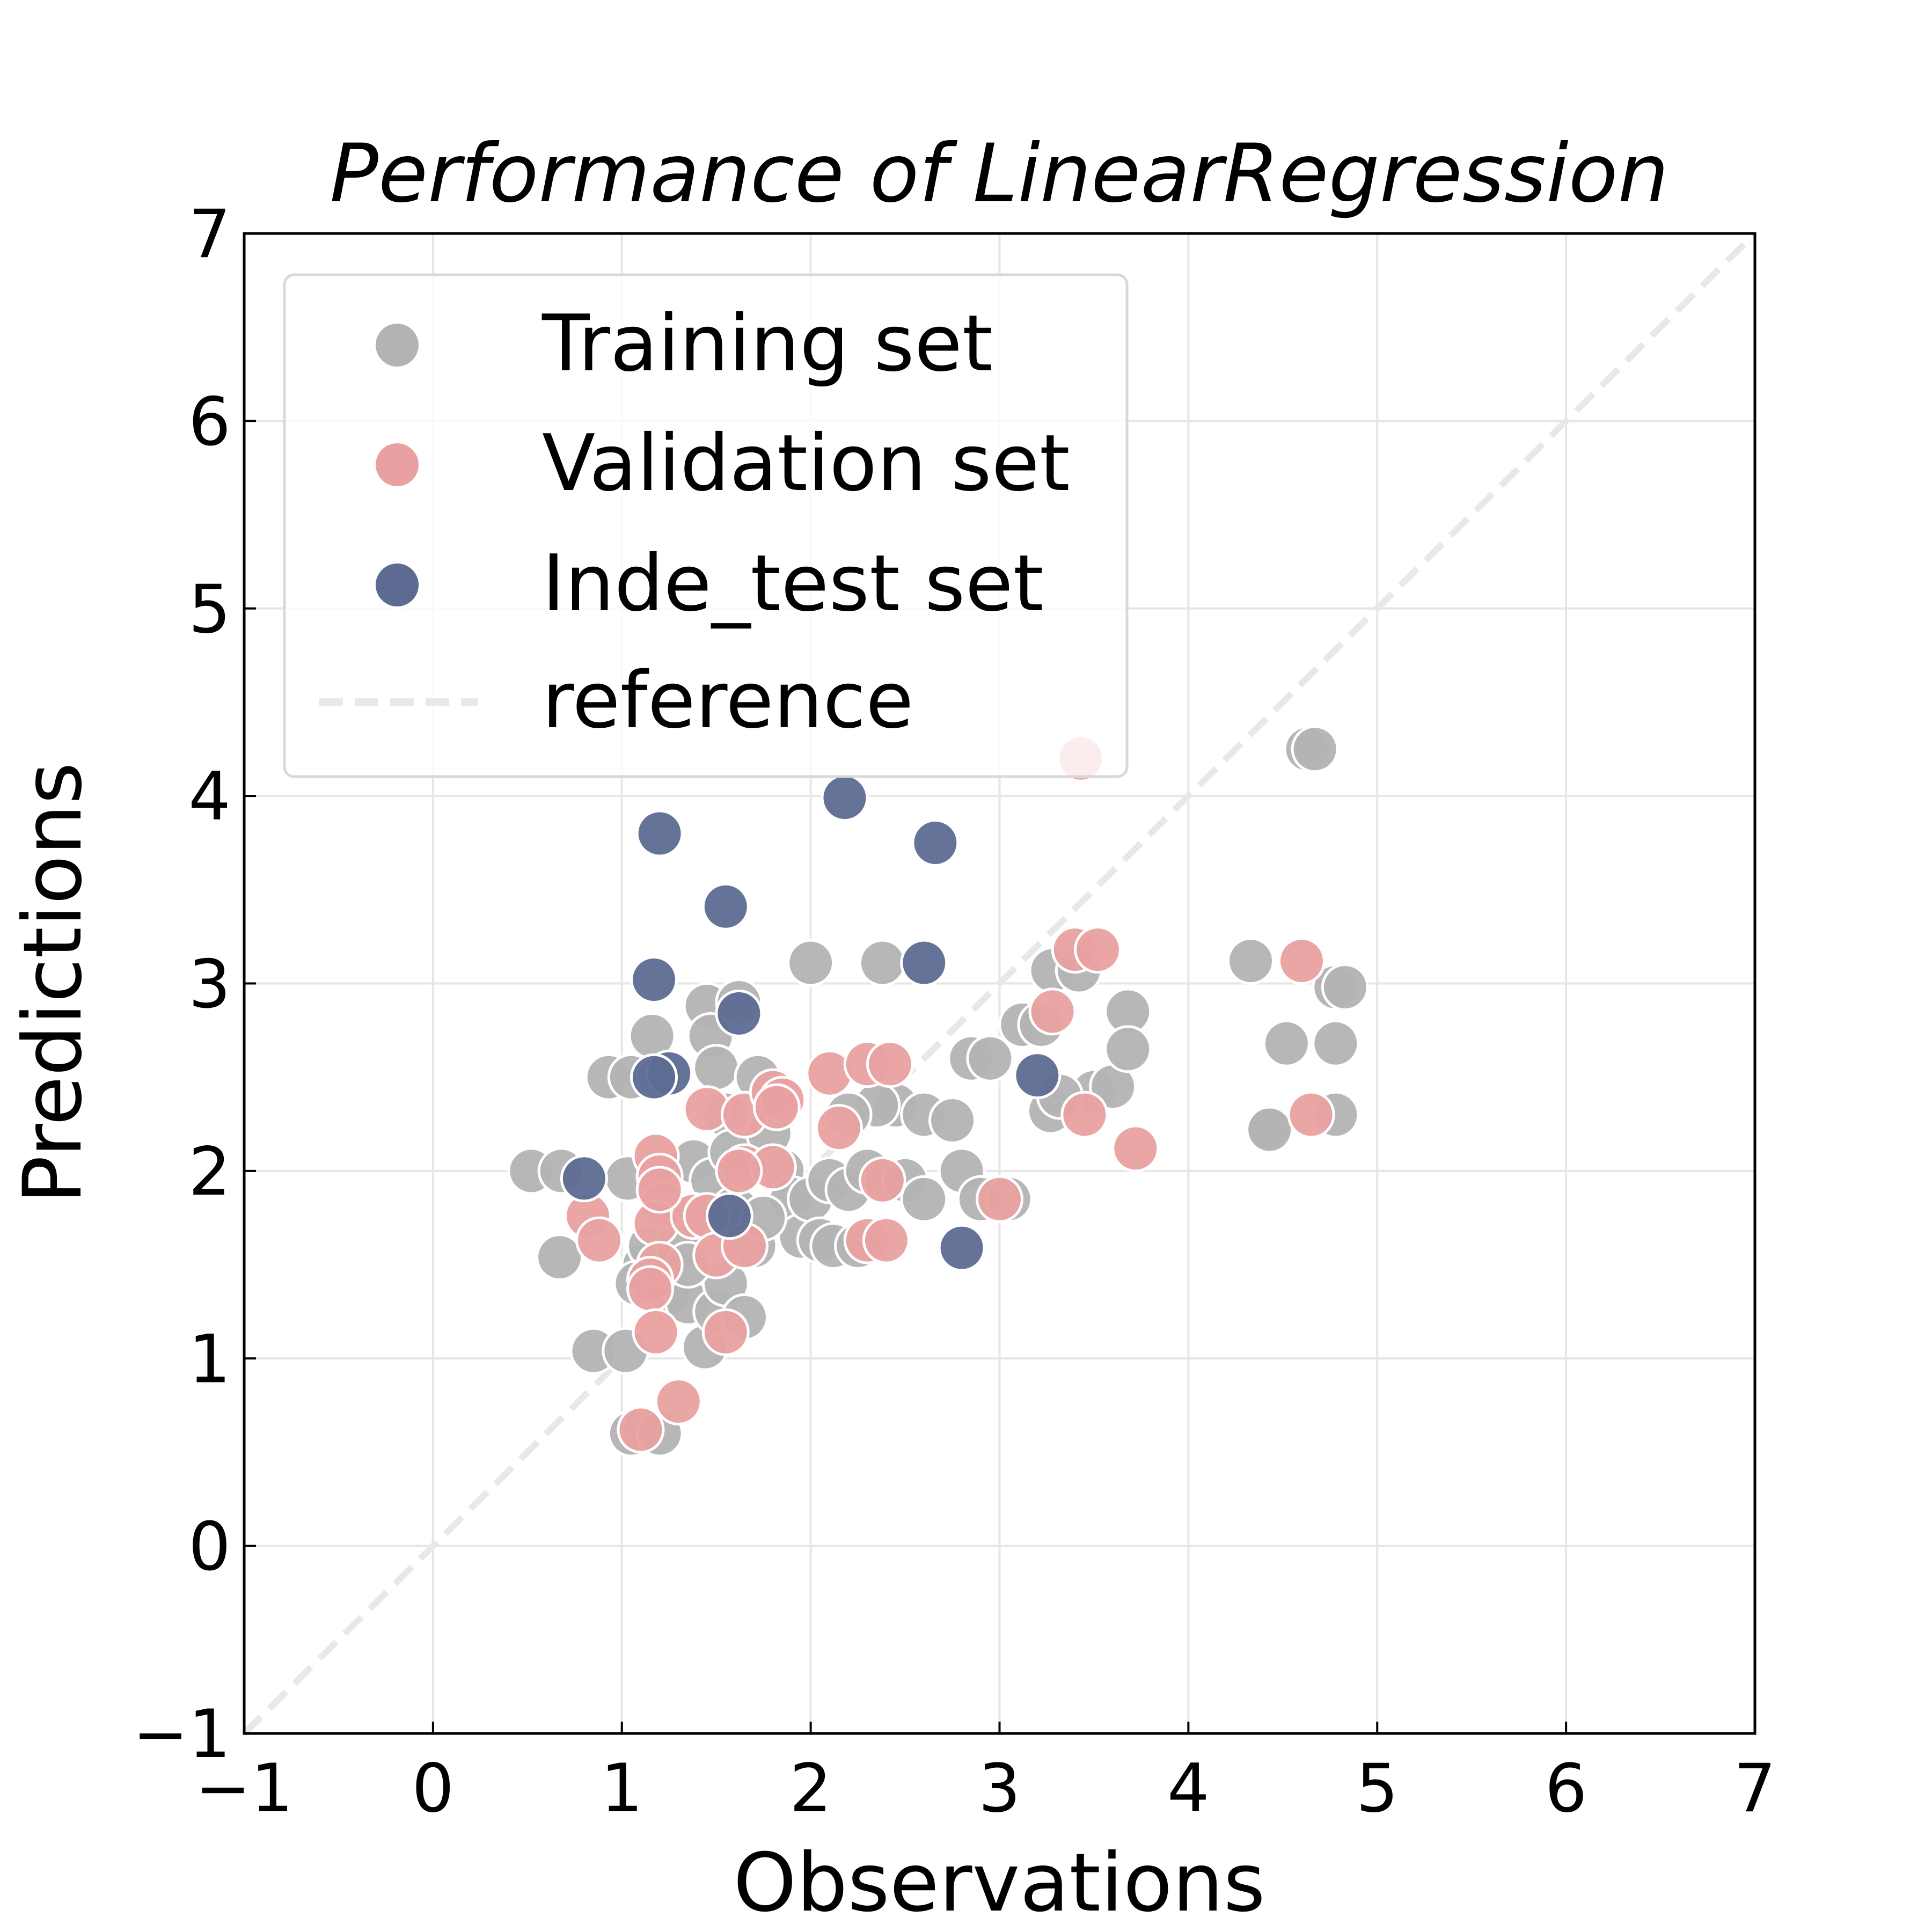  Describe the element at coordinates (1566, 1788) in the screenshot. I see `x-tick-label: 6` at that location.